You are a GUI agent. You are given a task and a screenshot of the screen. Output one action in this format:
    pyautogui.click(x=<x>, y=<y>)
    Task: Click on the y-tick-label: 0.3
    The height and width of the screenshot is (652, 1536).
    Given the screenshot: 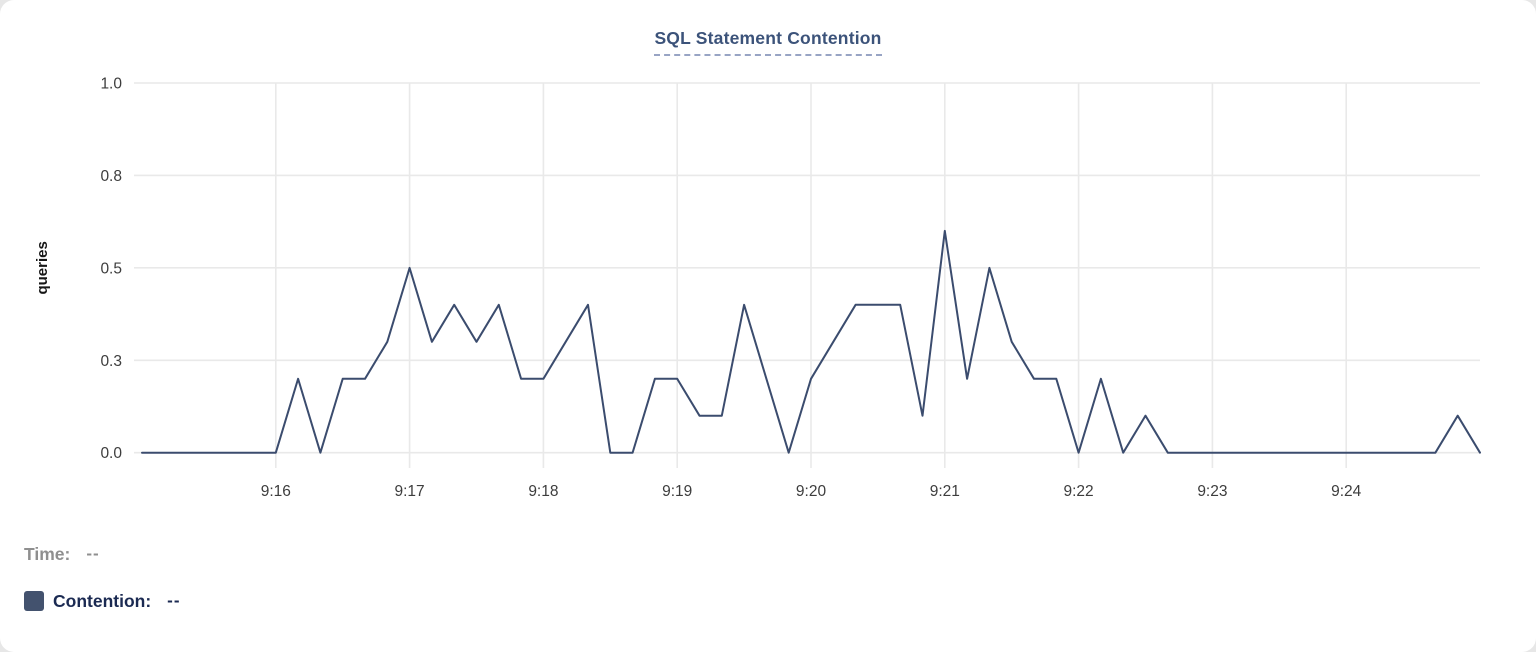 What is the action you would take?
    pyautogui.click(x=111, y=361)
    